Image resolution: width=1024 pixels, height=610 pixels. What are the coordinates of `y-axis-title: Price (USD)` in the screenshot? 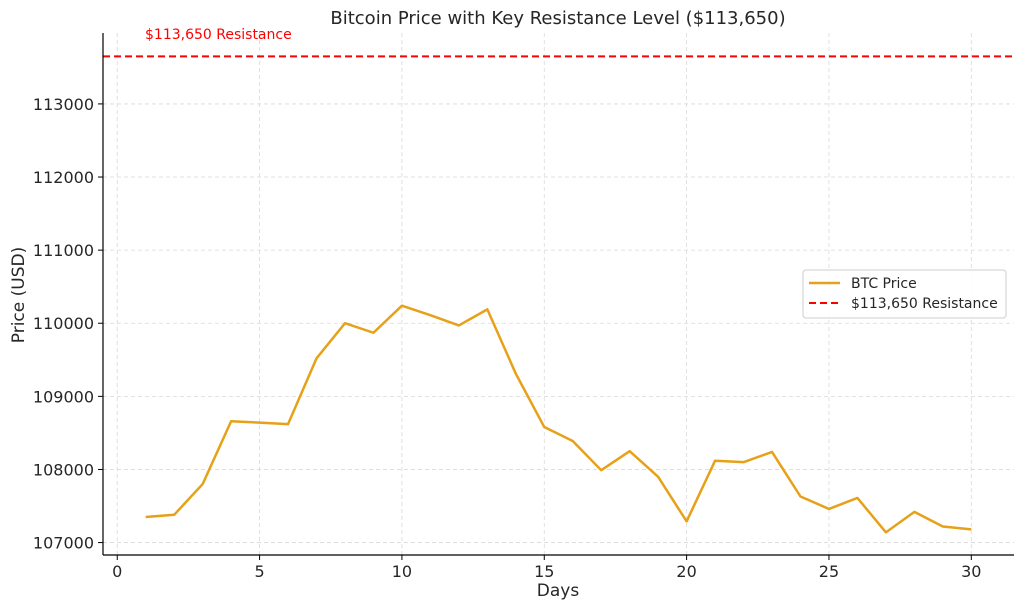 It's located at (19, 295).